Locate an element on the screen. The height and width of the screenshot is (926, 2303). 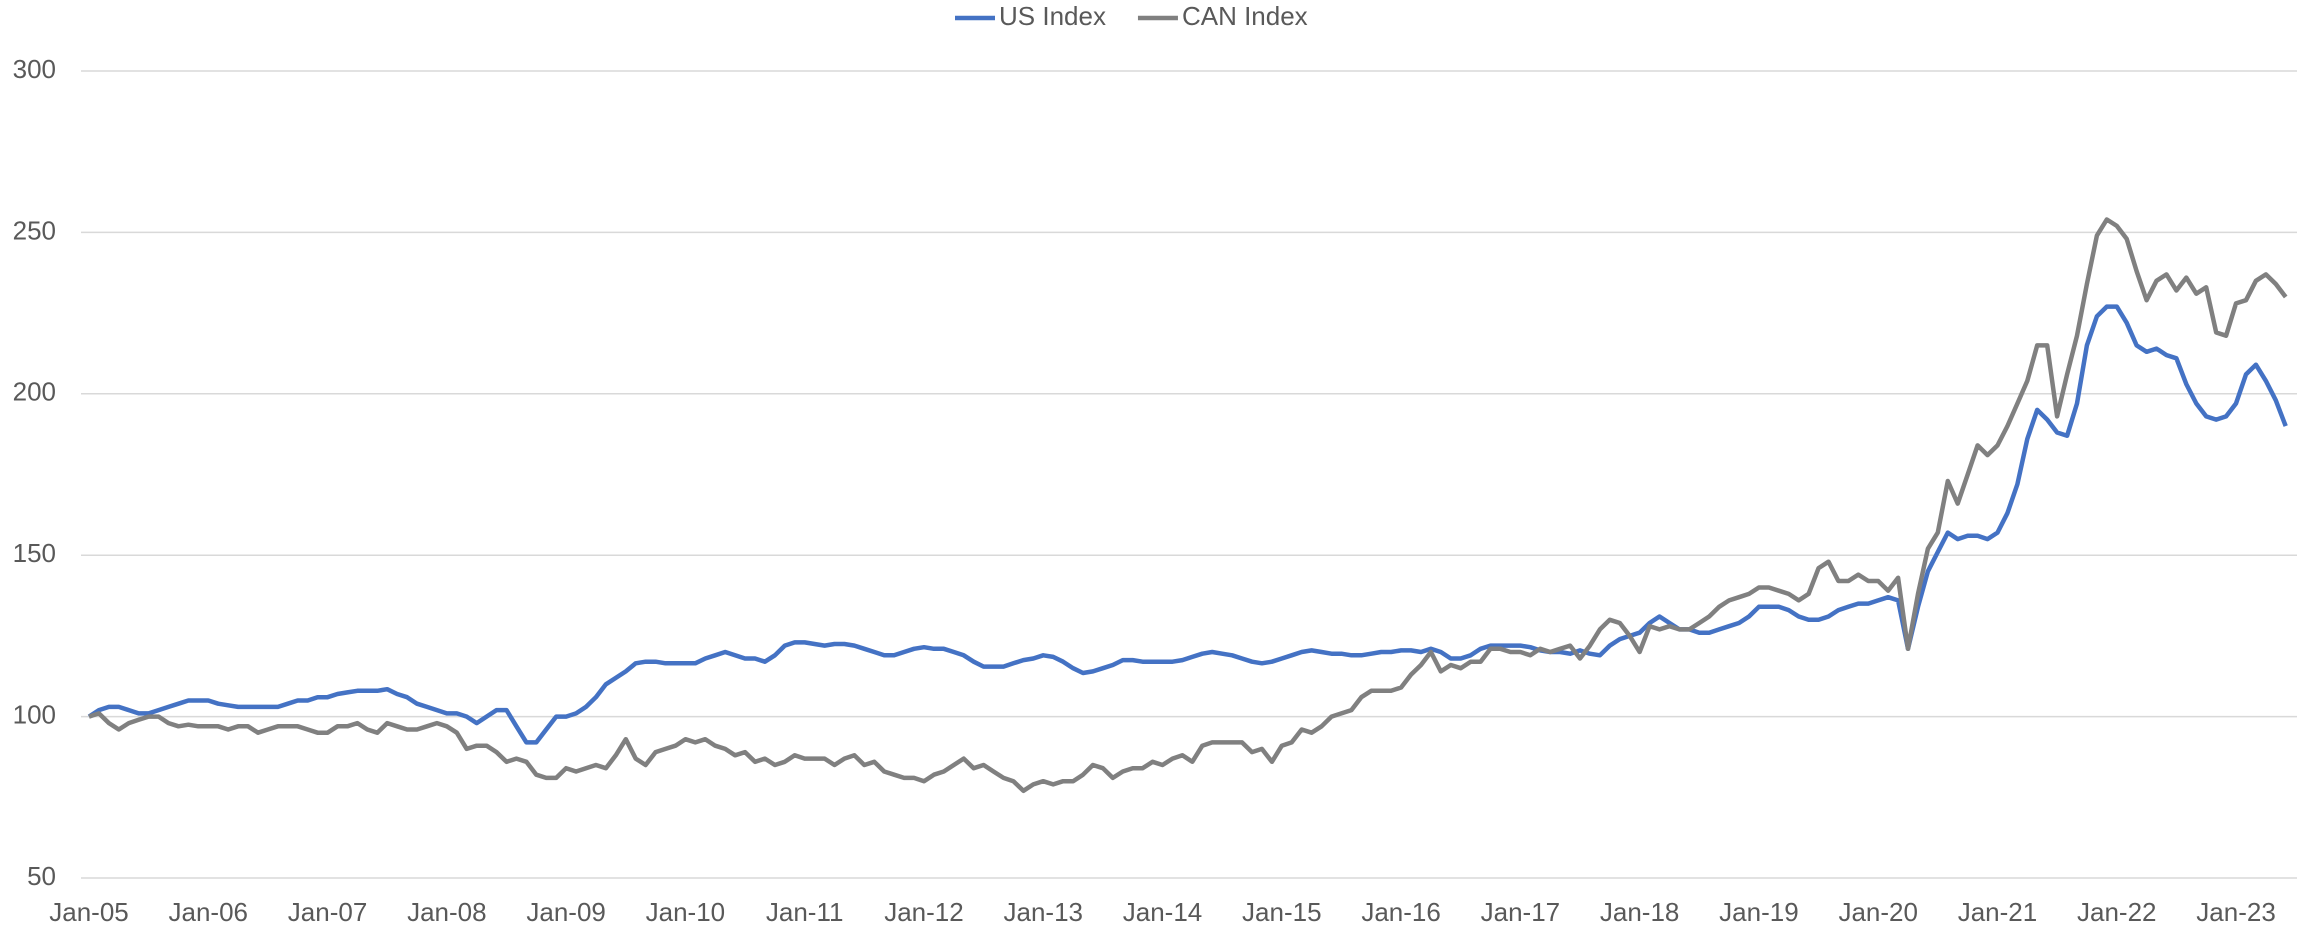
x-tick-label: Jan-05 is located at coordinates (89, 911).